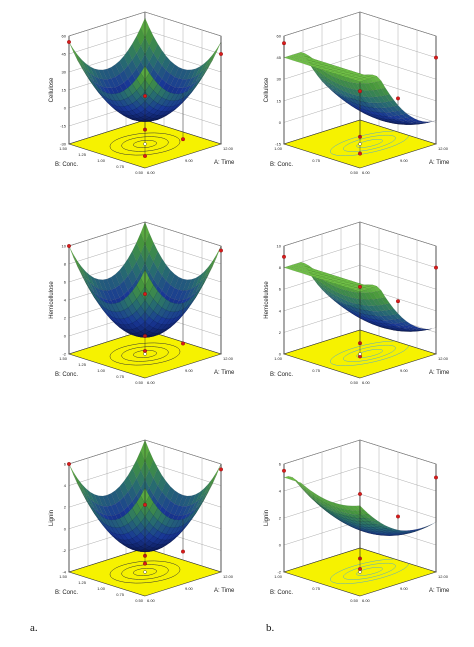 This screenshot has height=647, width=474. I want to click on z-tick-label: 10, so click(64, 246).